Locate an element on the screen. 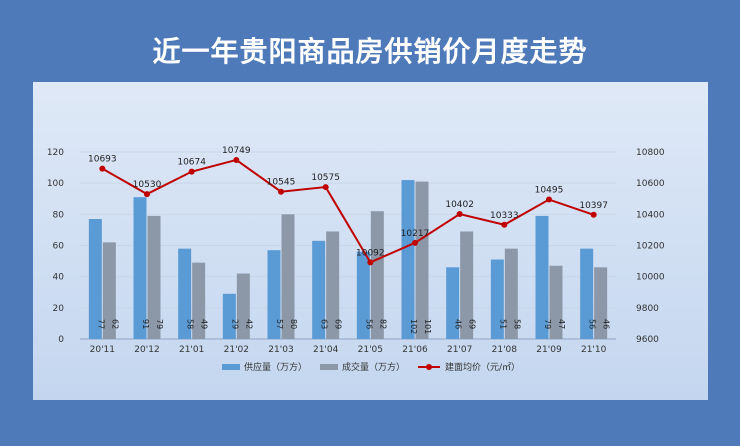 This screenshot has height=446, width=740. price-label: 10530 is located at coordinates (147, 185).